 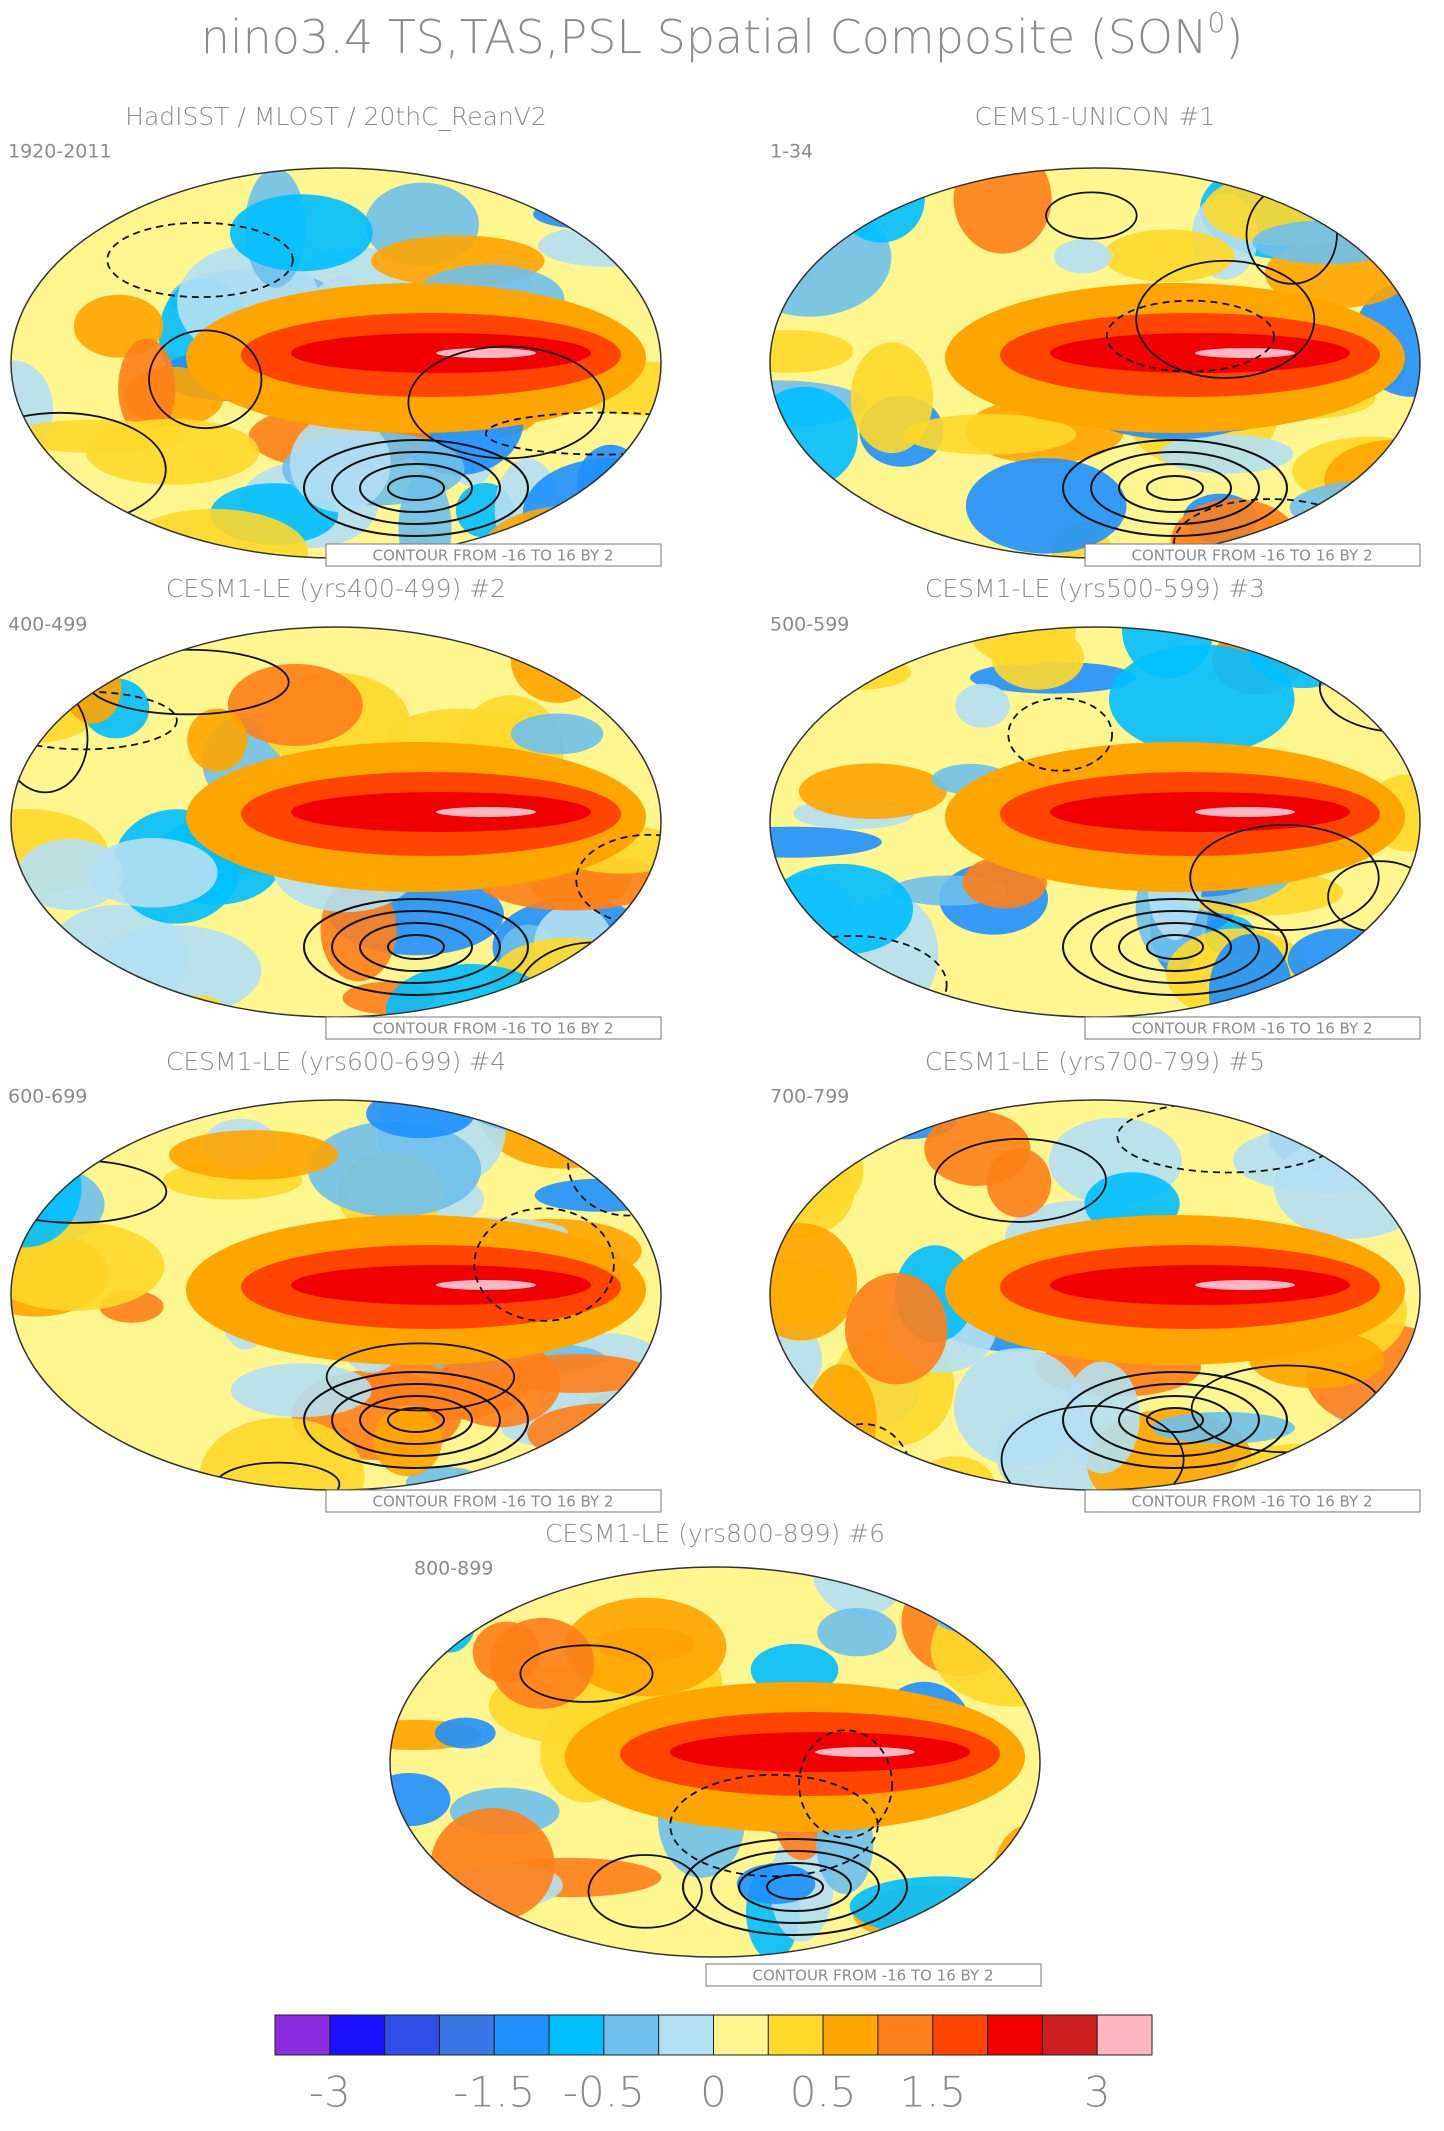 I want to click on panel-name: HadISST / MLOST / 20thC_ReanV2, so click(x=336, y=116).